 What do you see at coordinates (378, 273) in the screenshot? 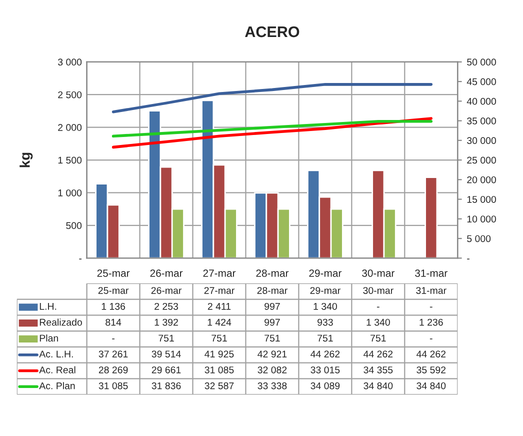
I see `x-tick-label: 30-mar` at bounding box center [378, 273].